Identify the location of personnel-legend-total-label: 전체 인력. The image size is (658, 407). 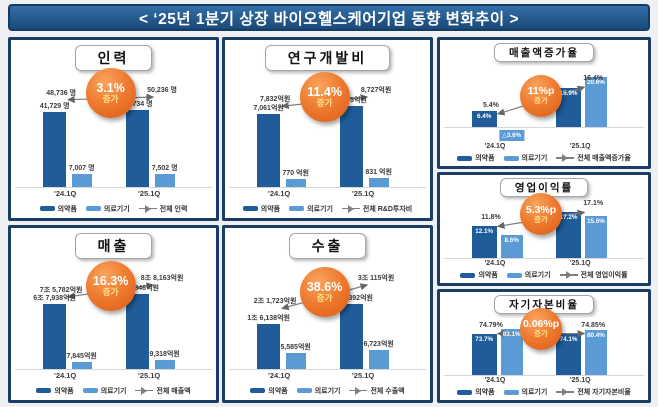
(173, 209).